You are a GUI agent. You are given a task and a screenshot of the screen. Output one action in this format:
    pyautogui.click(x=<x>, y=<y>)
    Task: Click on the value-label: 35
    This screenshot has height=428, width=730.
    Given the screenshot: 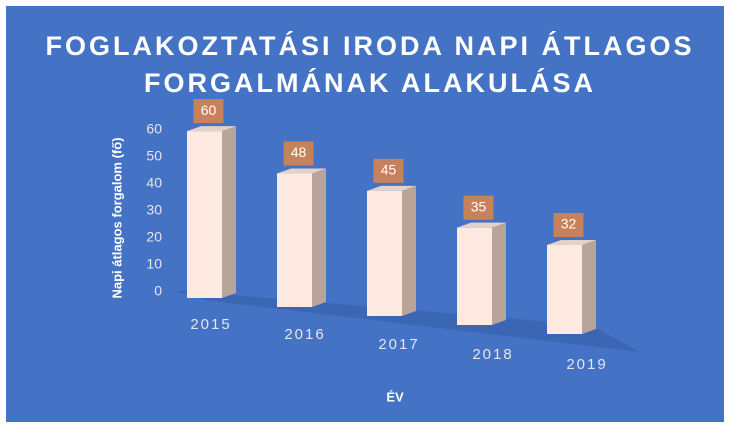 What is the action you would take?
    pyautogui.click(x=479, y=206)
    